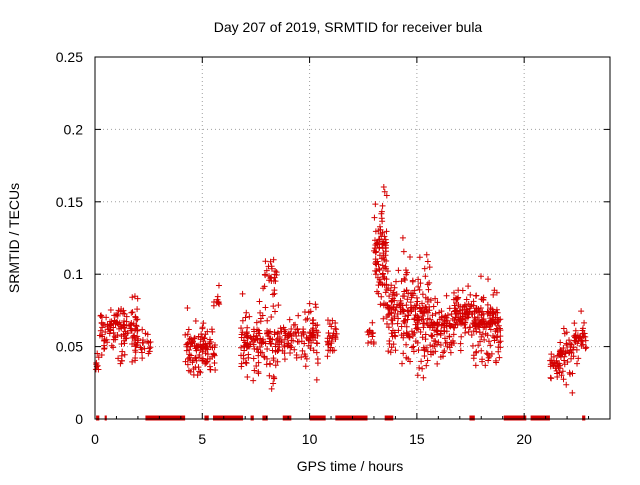 The width and height of the screenshot is (640, 485). I want to click on x-tick-label: 20, so click(524, 439).